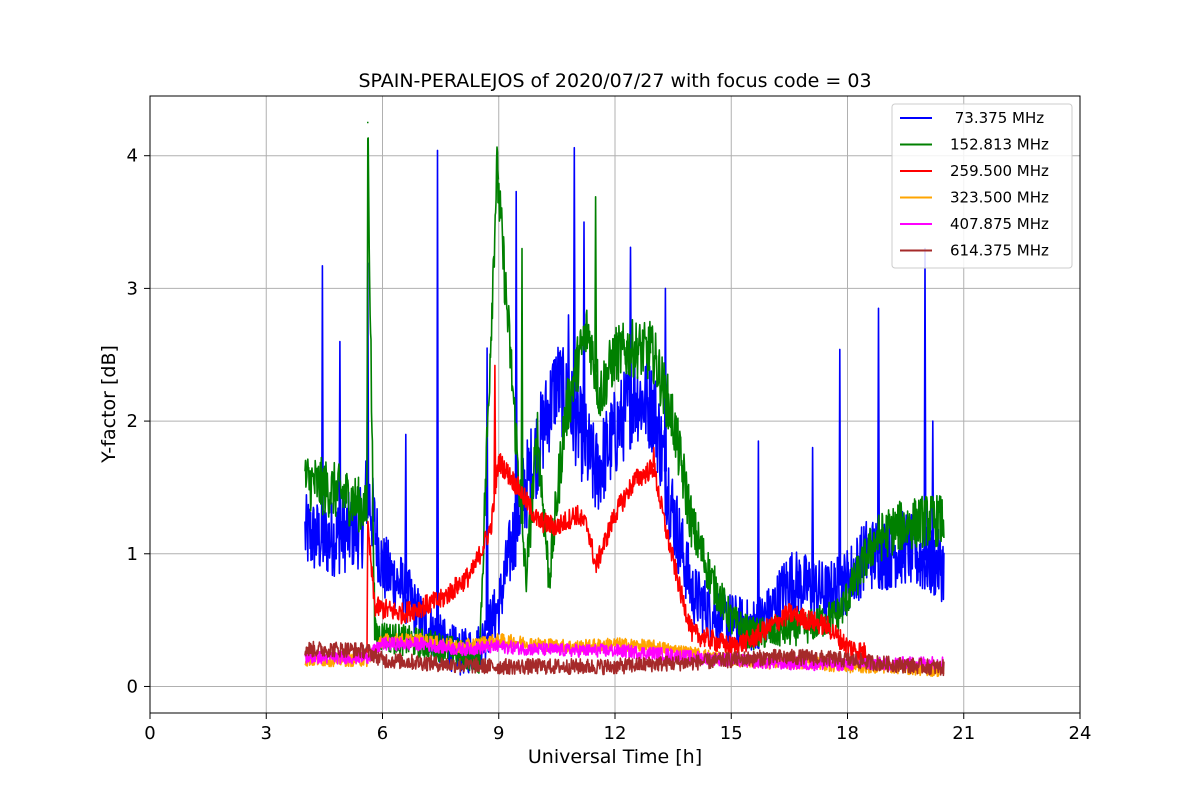 Image resolution: width=1200 pixels, height=800 pixels. Describe the element at coordinates (999, 224) in the screenshot. I see `legend-label: 407.875 MHz` at that location.